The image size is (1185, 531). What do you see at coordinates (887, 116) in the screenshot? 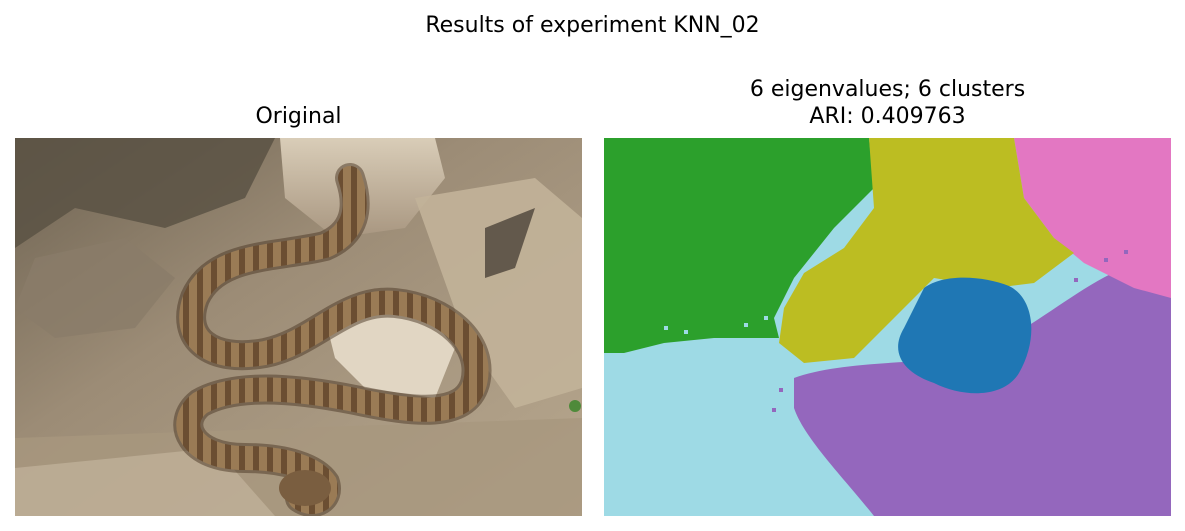
I see `cluster-title-line2: ARI: 0.409763` at bounding box center [887, 116].